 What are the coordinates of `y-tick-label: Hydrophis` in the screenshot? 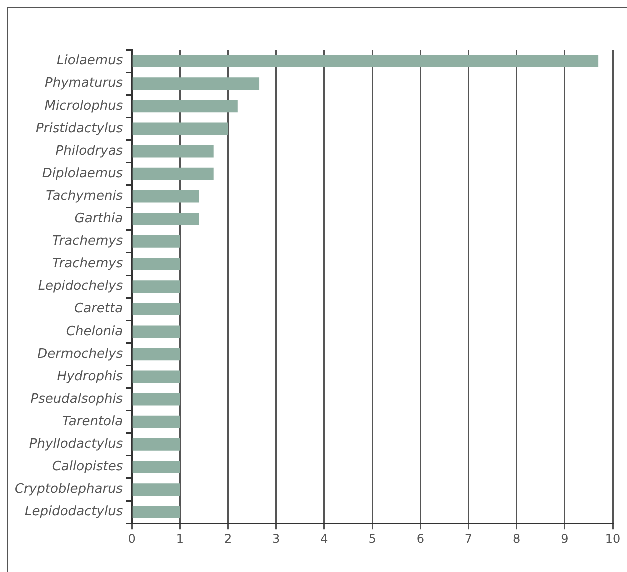 It's located at (90, 376).